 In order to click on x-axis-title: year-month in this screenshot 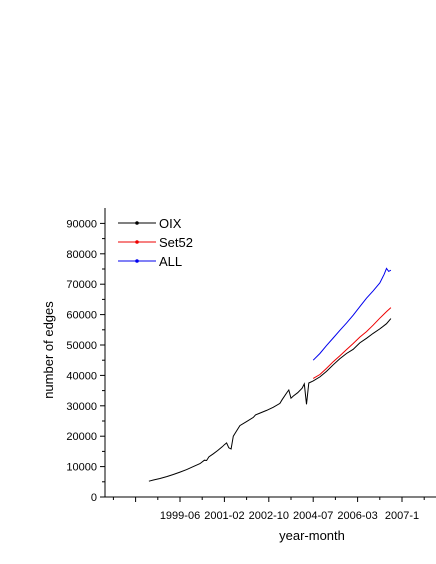, I will do `click(312, 535)`.